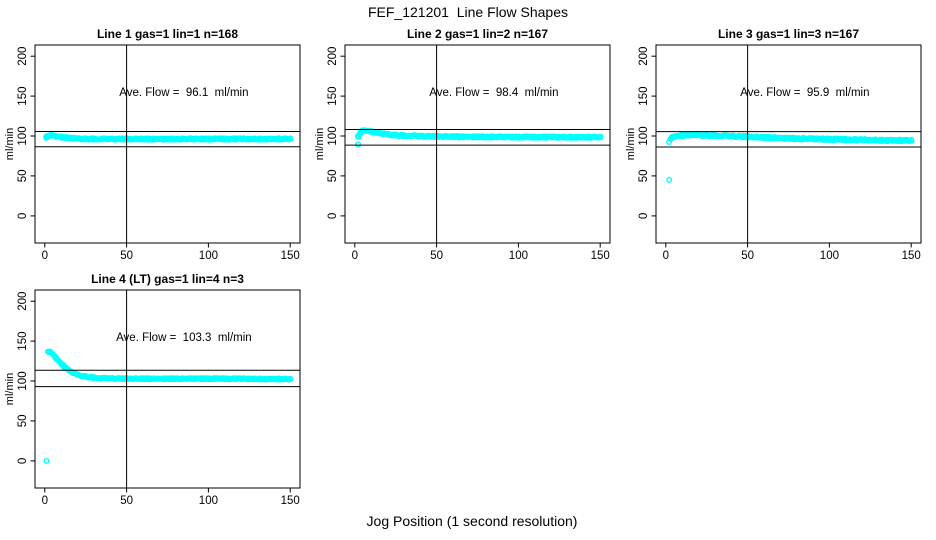 The image size is (936, 540). I want to click on panel-title: Line 4 (LT) gas=1 lin=4 n=3, so click(167, 279).